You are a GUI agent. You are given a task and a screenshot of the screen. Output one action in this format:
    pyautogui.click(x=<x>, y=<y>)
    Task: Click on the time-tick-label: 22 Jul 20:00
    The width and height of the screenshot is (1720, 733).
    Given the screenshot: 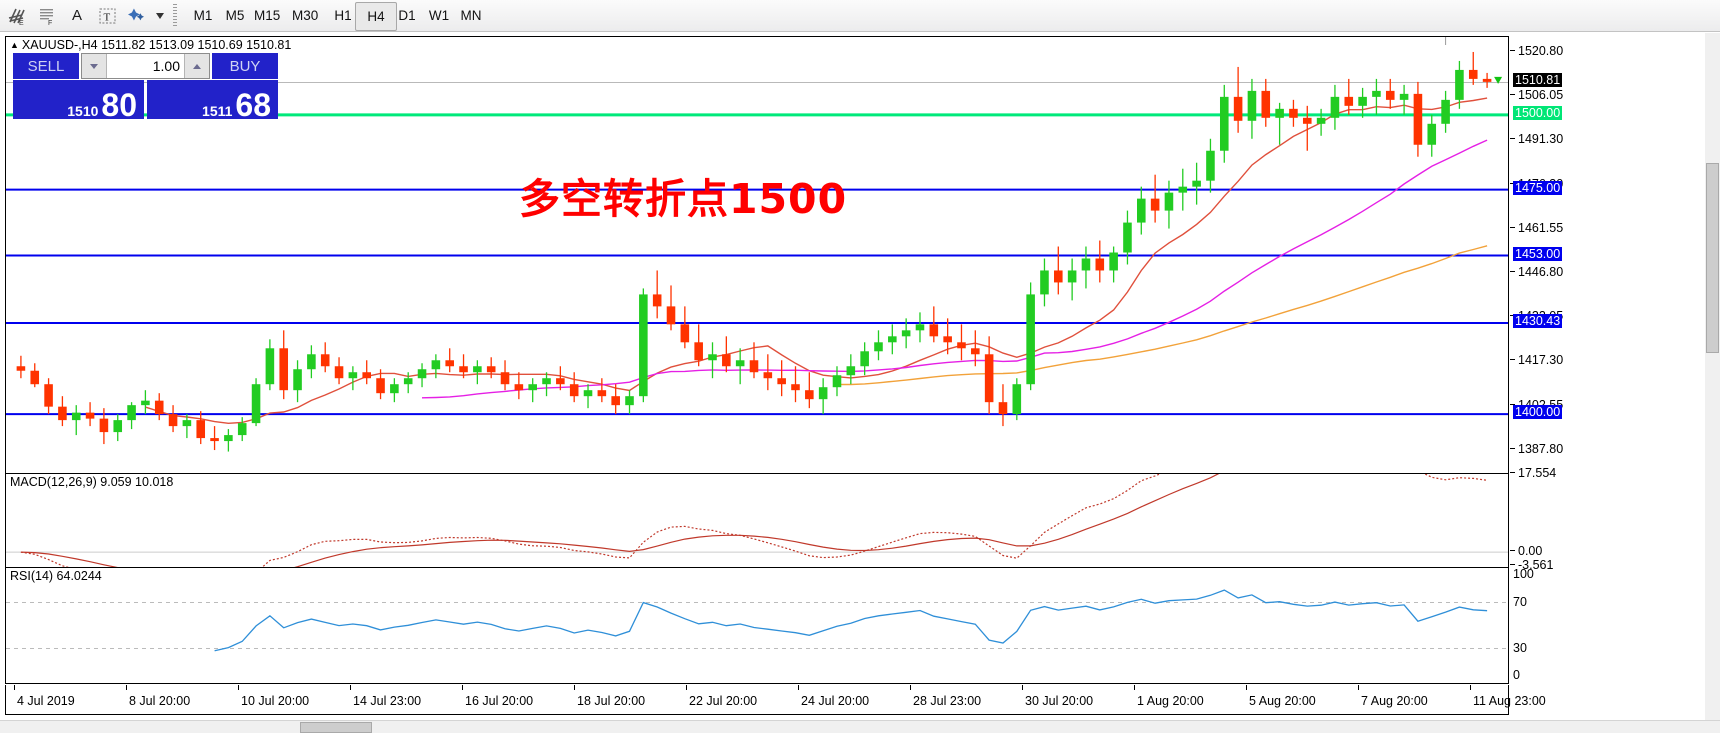 What is the action you would take?
    pyautogui.click(x=723, y=701)
    